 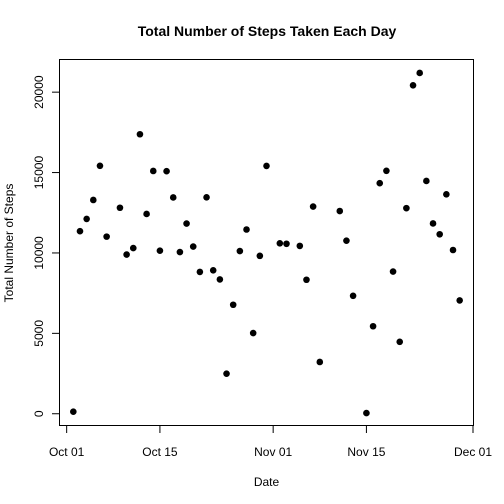 What do you see at coordinates (39, 253) in the screenshot?
I see `y-tick-label: 10000` at bounding box center [39, 253].